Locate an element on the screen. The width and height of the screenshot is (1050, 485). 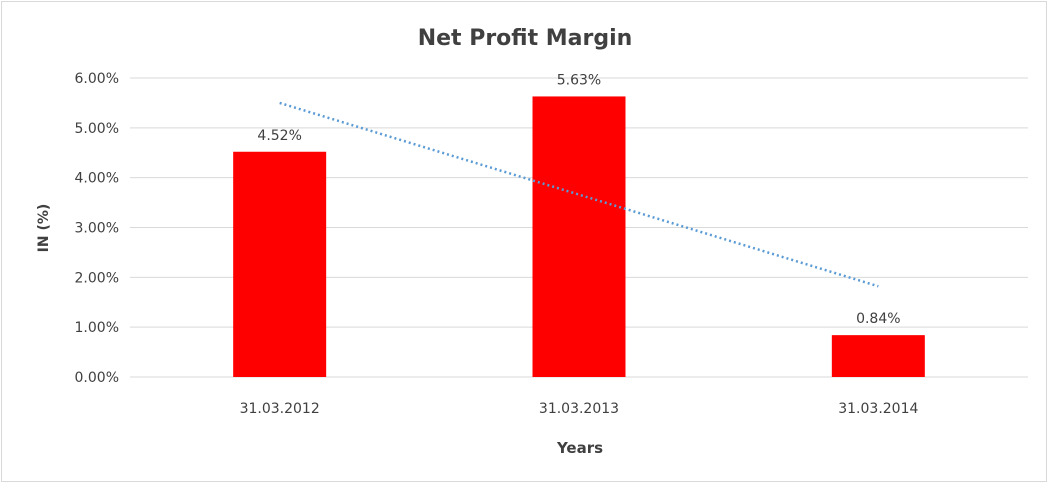
x-axis-label: Years is located at coordinates (579, 448).